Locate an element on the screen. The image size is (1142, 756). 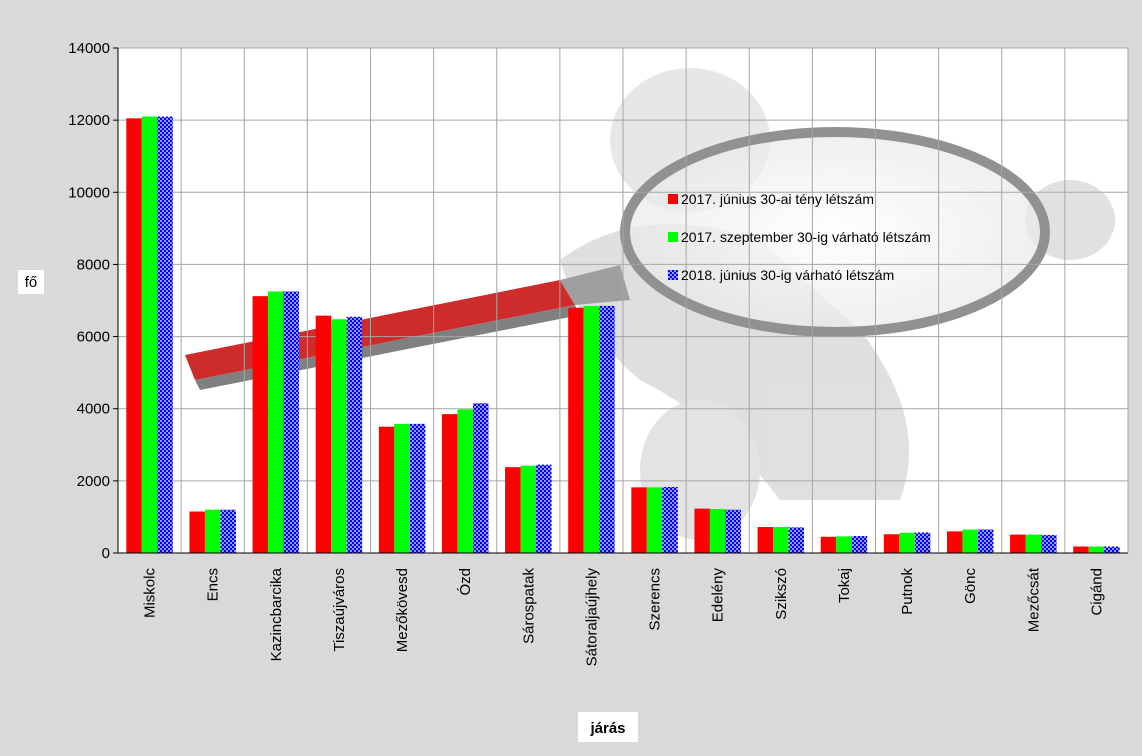
x-tick-label: Edelény is located at coordinates (718, 595).